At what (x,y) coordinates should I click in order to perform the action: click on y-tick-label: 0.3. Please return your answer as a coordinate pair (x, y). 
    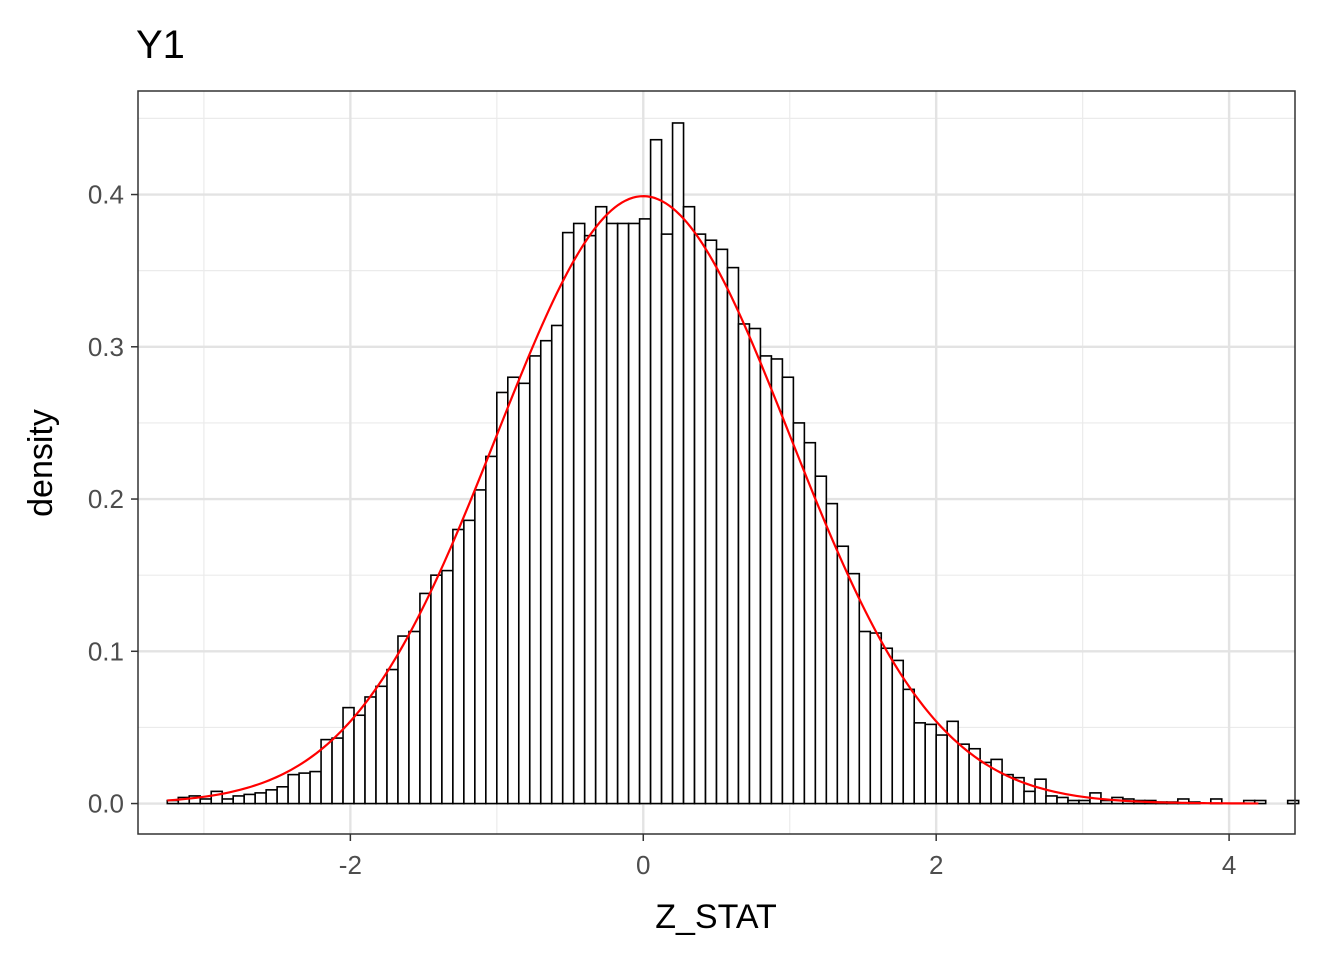
    Looking at the image, I should click on (106, 347).